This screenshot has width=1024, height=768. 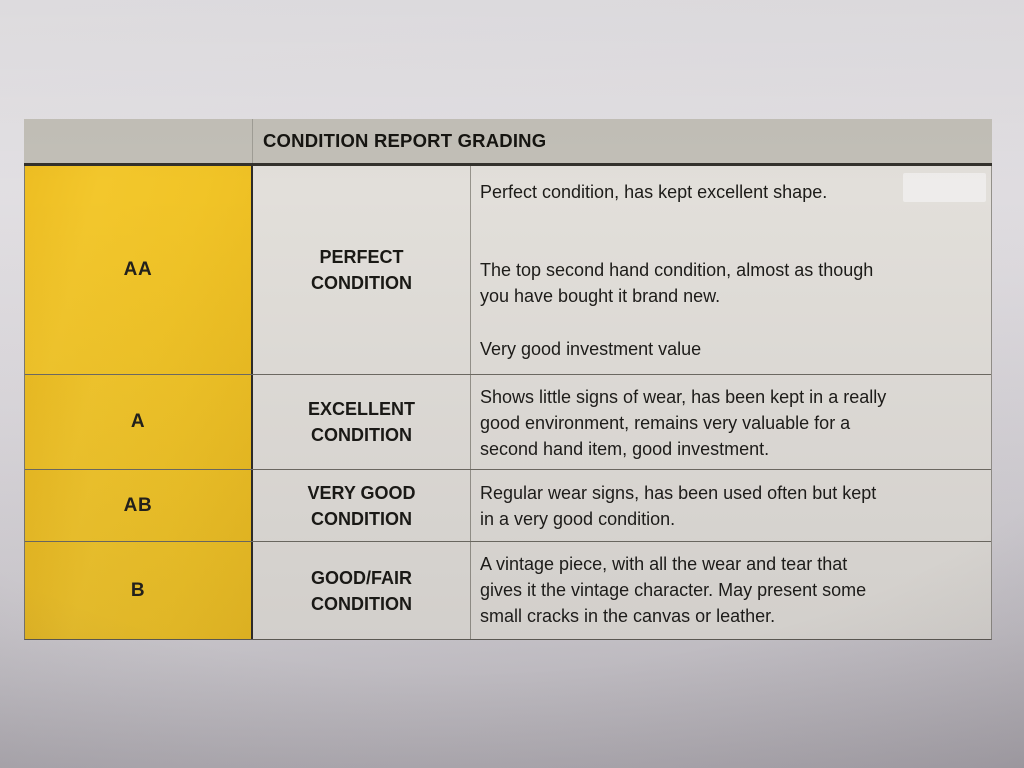 What do you see at coordinates (591, 349) in the screenshot?
I see `description-paragraph: Very good investment value` at bounding box center [591, 349].